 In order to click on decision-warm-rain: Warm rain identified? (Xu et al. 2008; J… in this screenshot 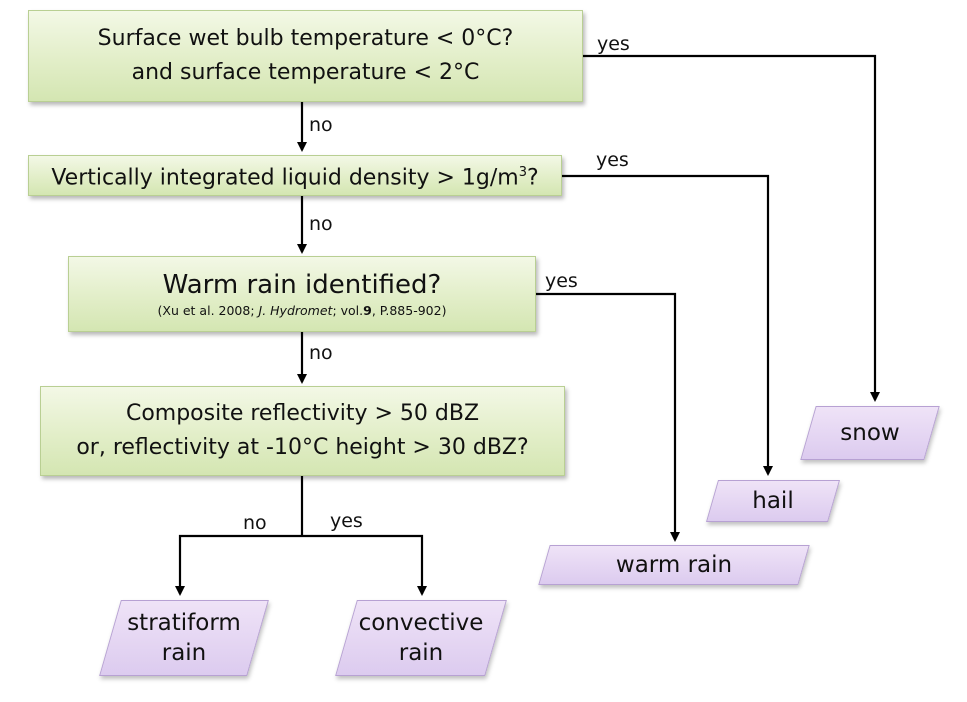, I will do `click(302, 294)`.